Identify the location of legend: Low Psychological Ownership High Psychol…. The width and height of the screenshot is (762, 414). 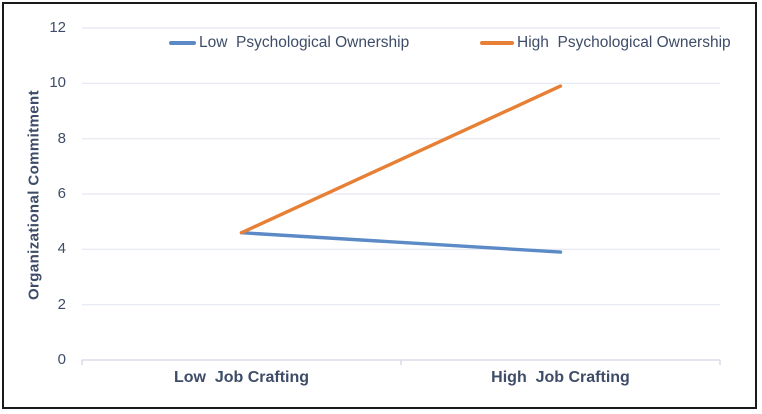
(381, 30).